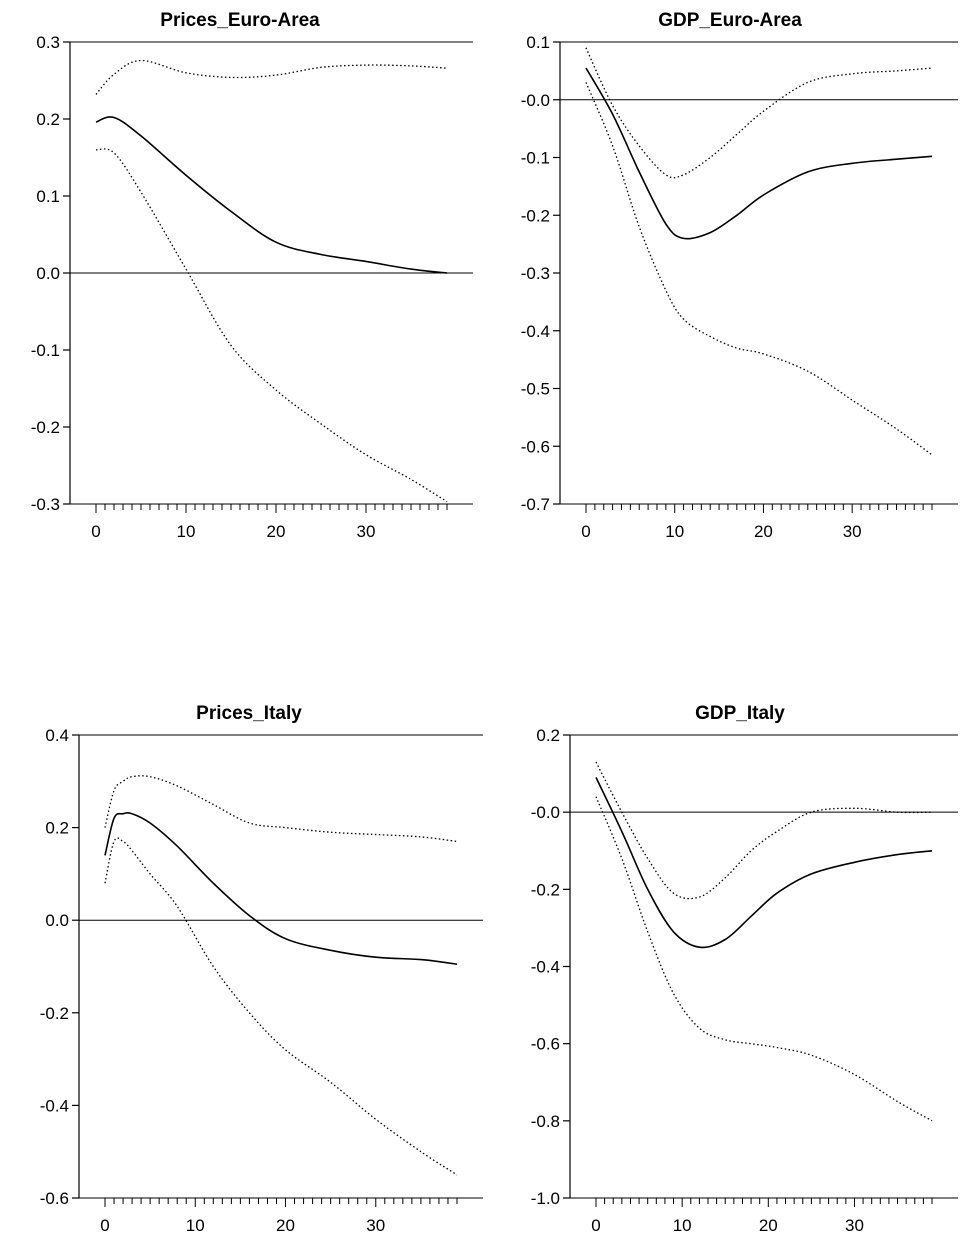 The width and height of the screenshot is (960, 1236). What do you see at coordinates (48, 42) in the screenshot?
I see `y-tick-label: 0.3` at bounding box center [48, 42].